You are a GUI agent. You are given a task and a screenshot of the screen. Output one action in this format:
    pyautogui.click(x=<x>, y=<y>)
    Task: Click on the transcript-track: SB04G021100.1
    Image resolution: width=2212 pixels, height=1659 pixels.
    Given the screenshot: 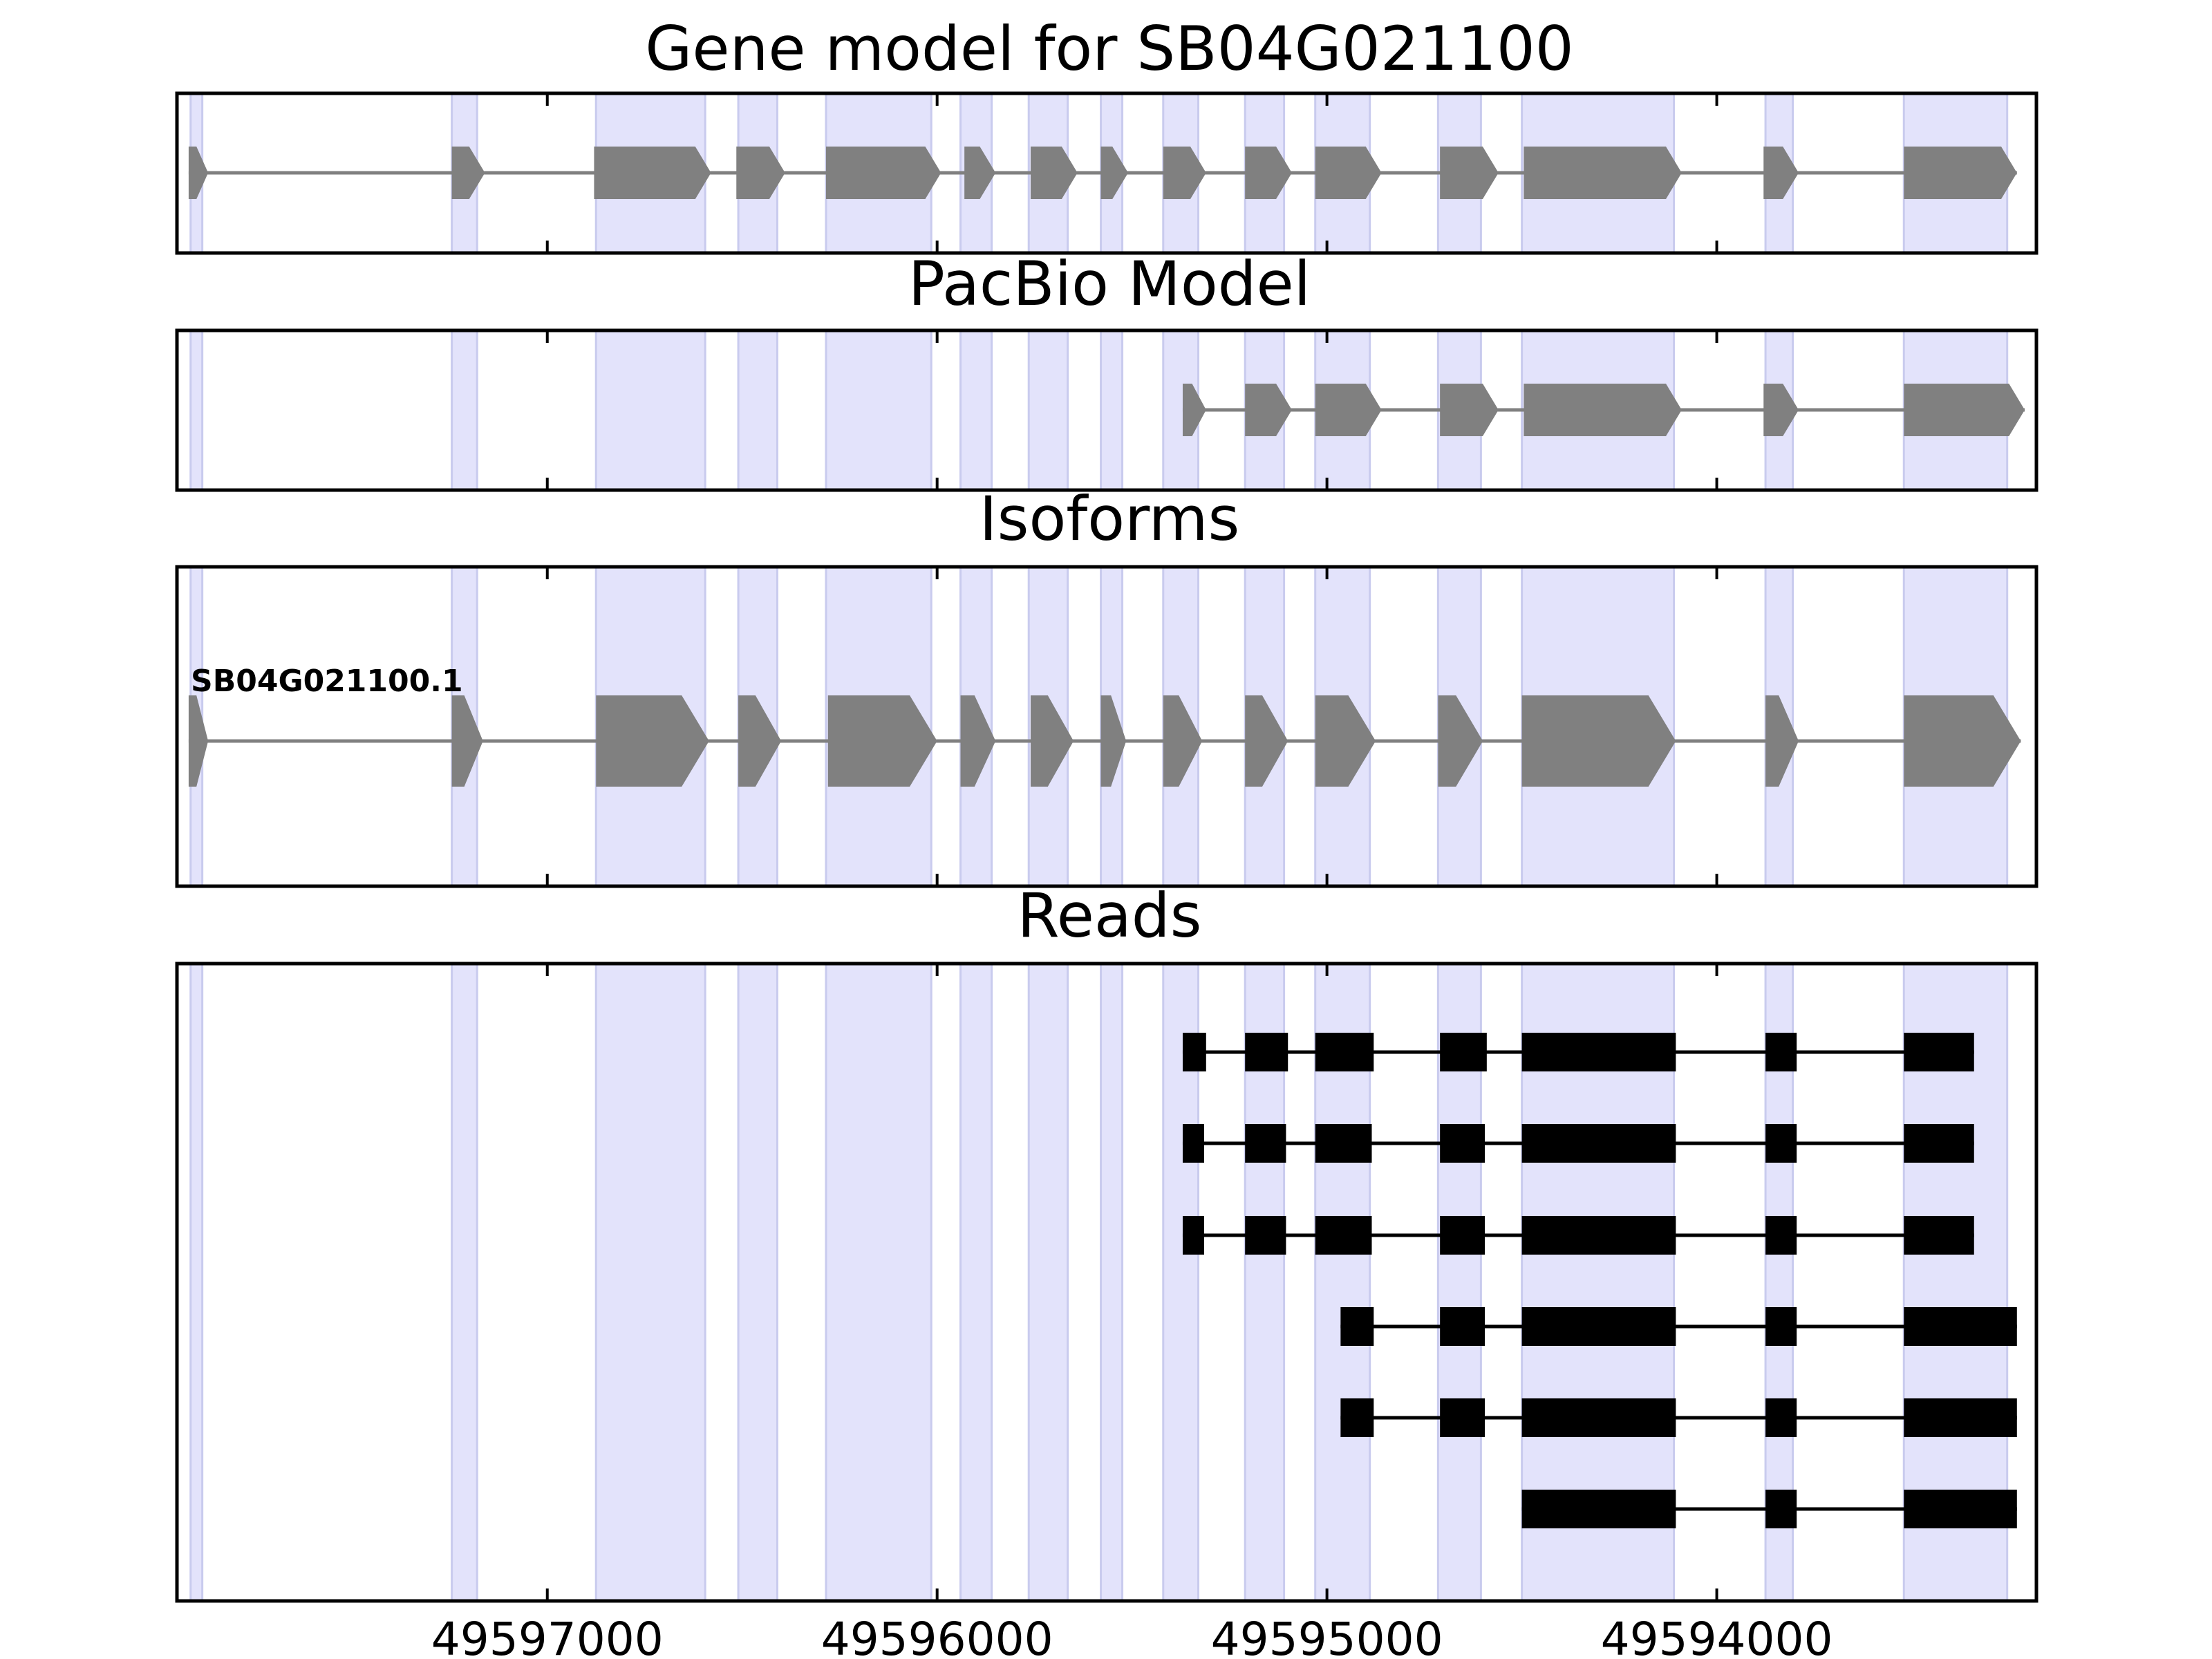 What is the action you would take?
    pyautogui.click(x=1104, y=725)
    